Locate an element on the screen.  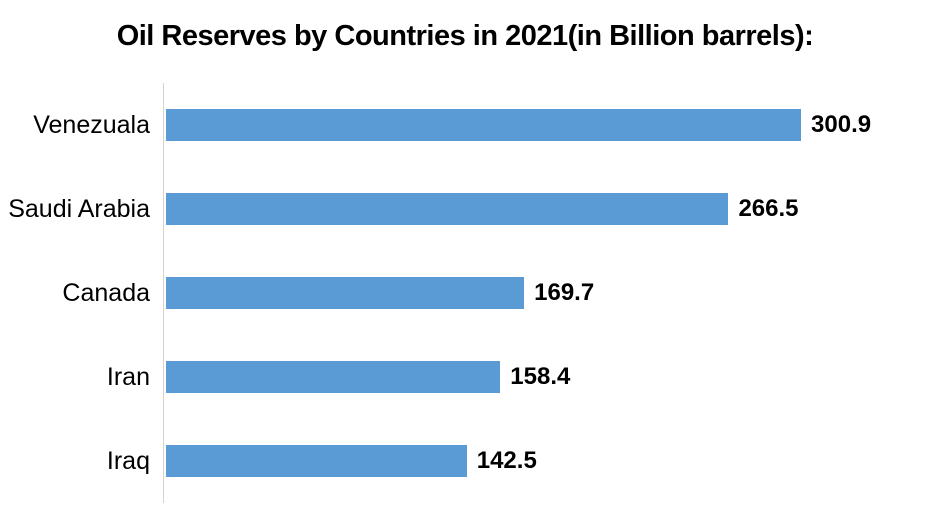
category-label: Venezuala is located at coordinates (91, 124).